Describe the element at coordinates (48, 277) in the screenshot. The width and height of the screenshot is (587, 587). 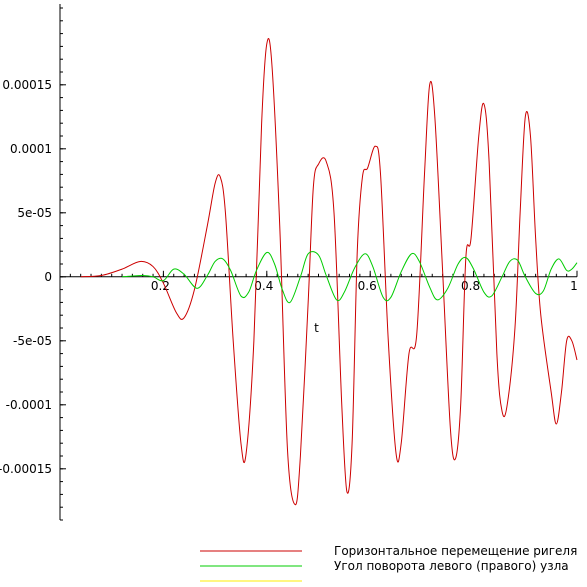
I see `y-tick-label: 0` at that location.